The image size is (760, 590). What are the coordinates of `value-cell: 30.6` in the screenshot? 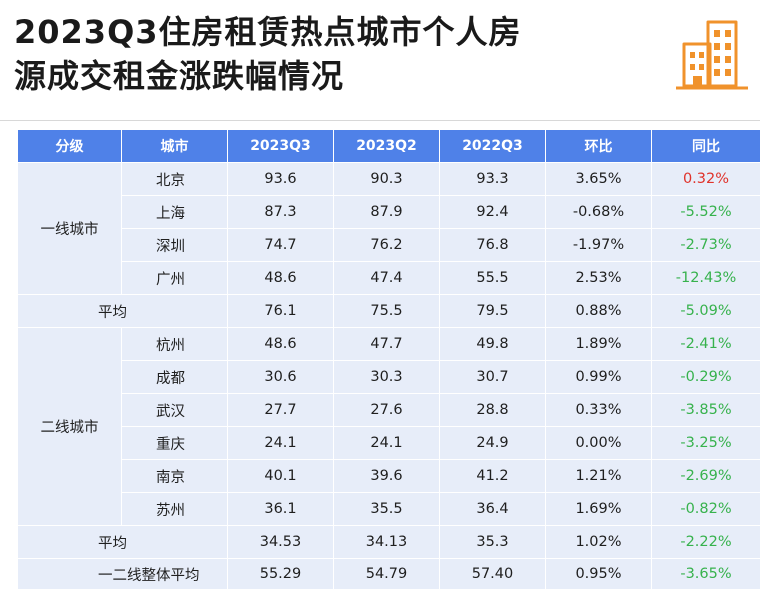 It's located at (281, 377).